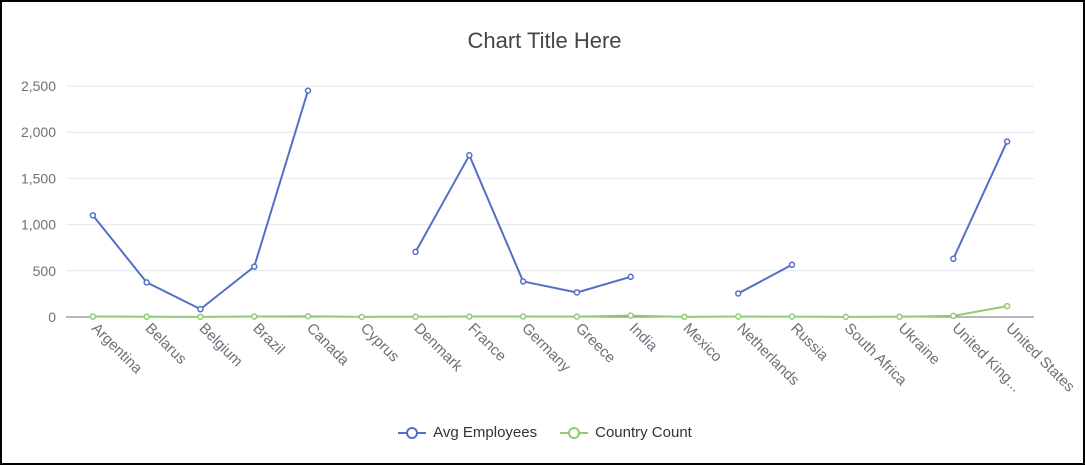 The height and width of the screenshot is (465, 1085). I want to click on series-line-country-count, so click(550, 311).